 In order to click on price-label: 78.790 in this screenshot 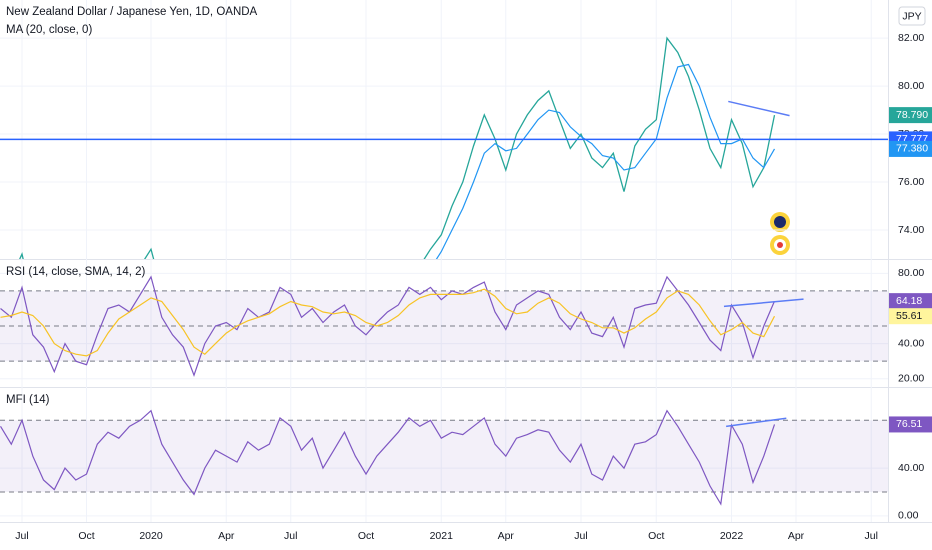, I will do `click(912, 115)`.